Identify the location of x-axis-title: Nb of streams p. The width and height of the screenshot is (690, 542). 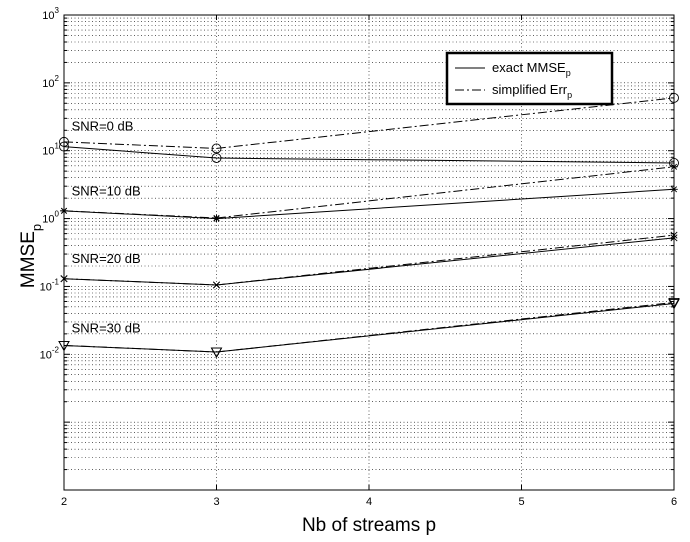
(369, 525).